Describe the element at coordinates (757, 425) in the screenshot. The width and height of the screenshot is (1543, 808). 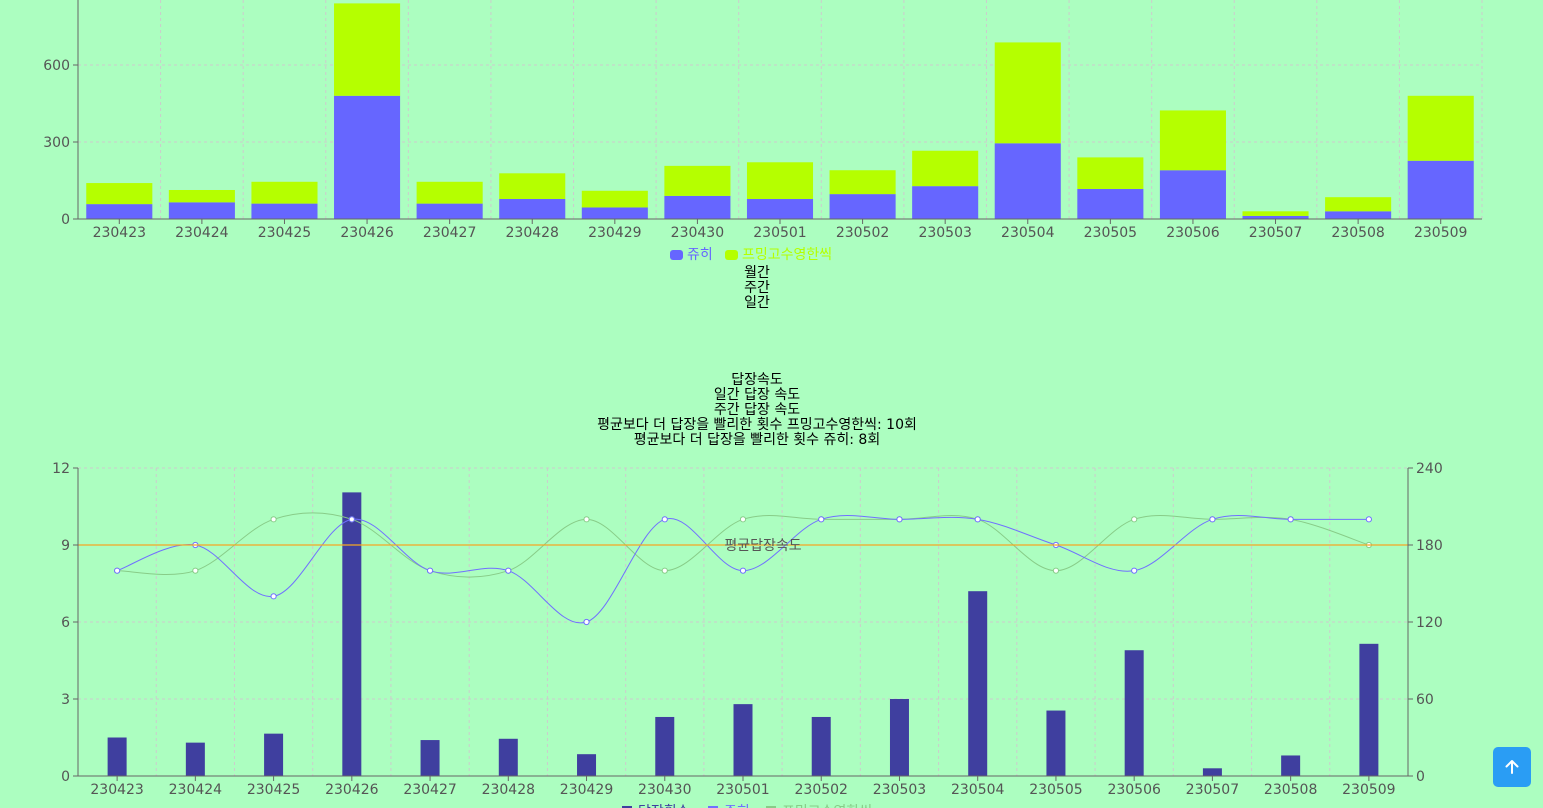
I see `faster-count-peuming: 평균보다 더 답장을 빨리한 횟수 프밍고수영한씩: 10회` at that location.